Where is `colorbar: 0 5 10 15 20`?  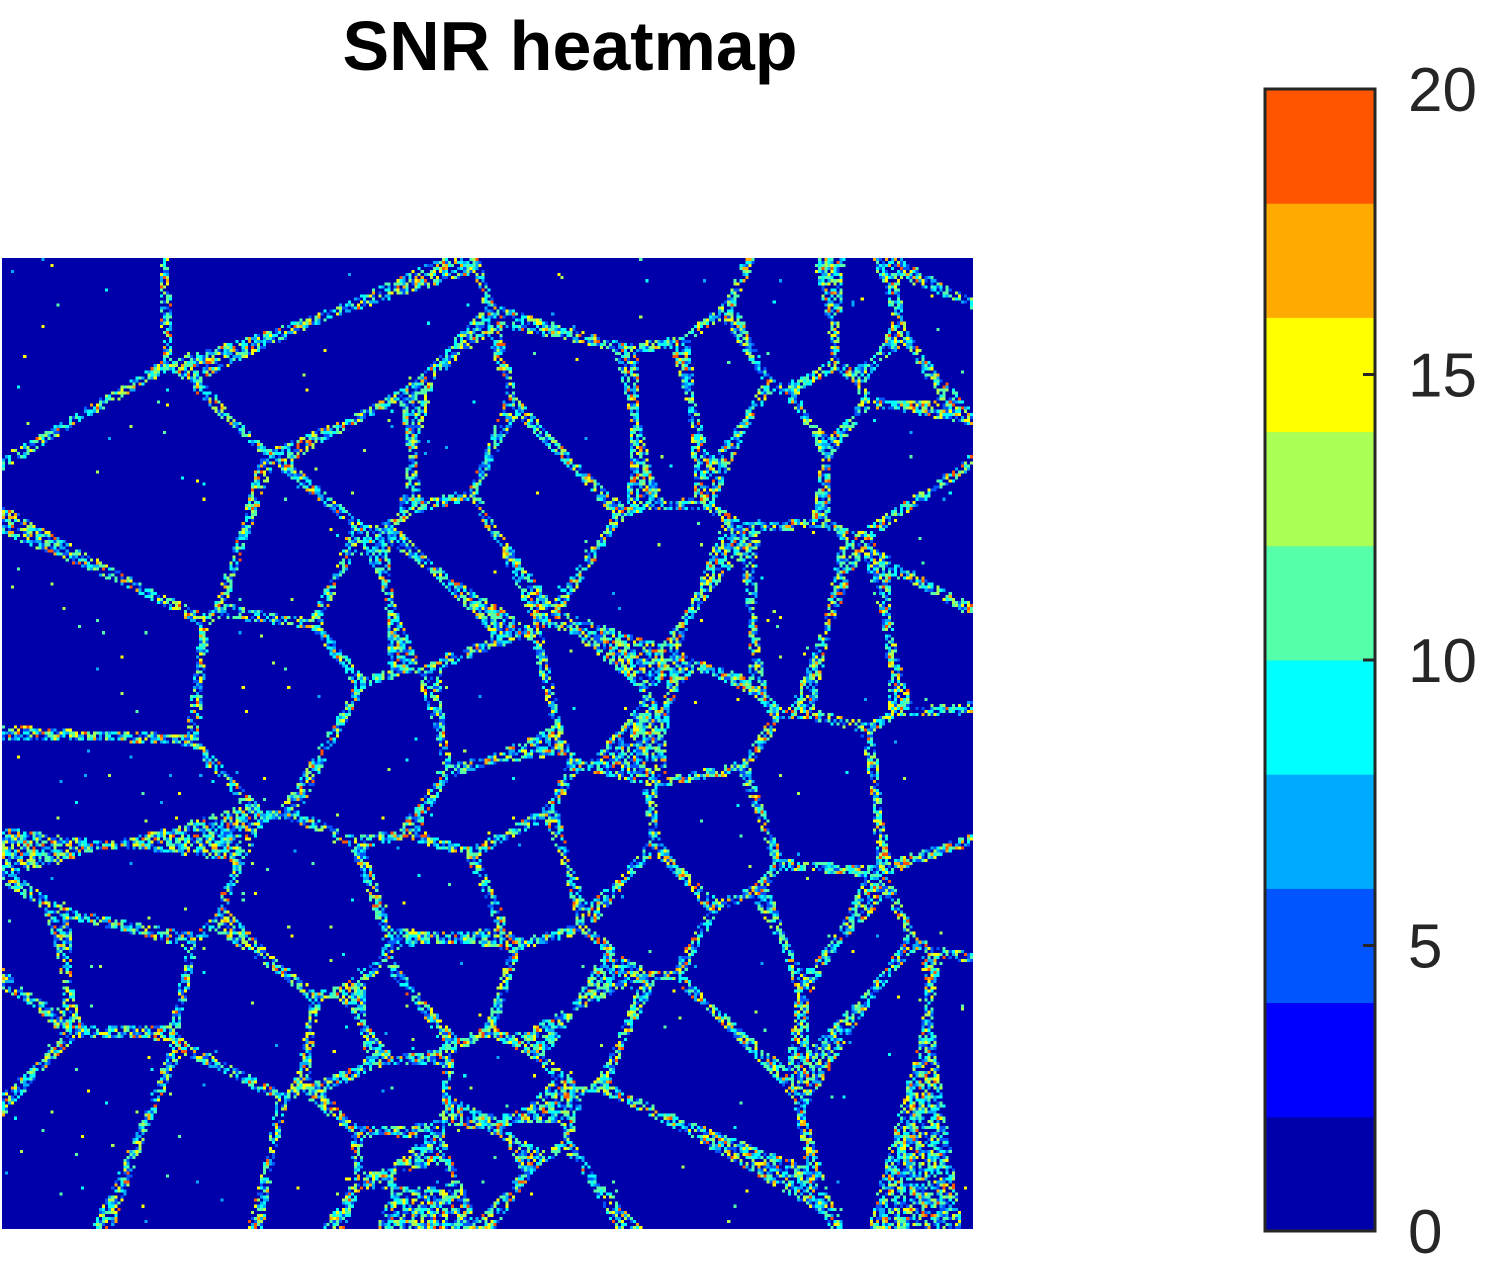 colorbar: 0 5 10 15 20 is located at coordinates (1370, 659).